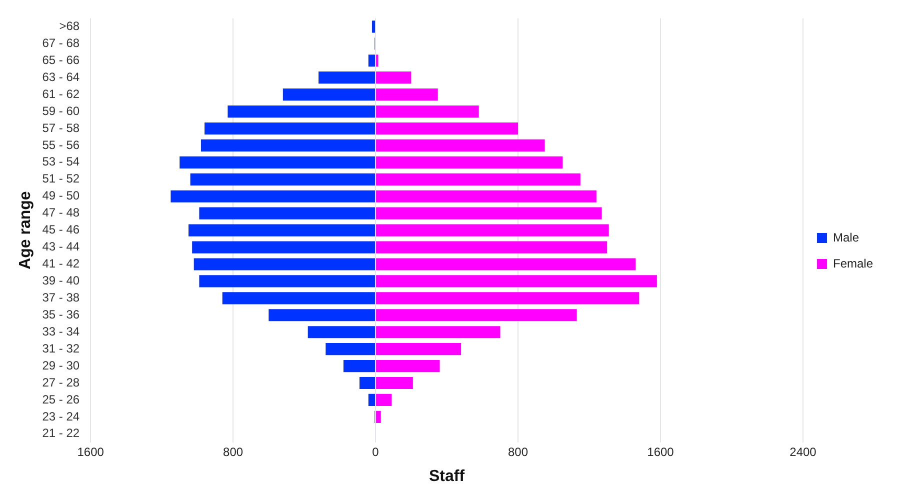 Image resolution: width=911 pixels, height=502 pixels. Describe the element at coordinates (61, 433) in the screenshot. I see `y-tick-label: 21 - 22` at that location.